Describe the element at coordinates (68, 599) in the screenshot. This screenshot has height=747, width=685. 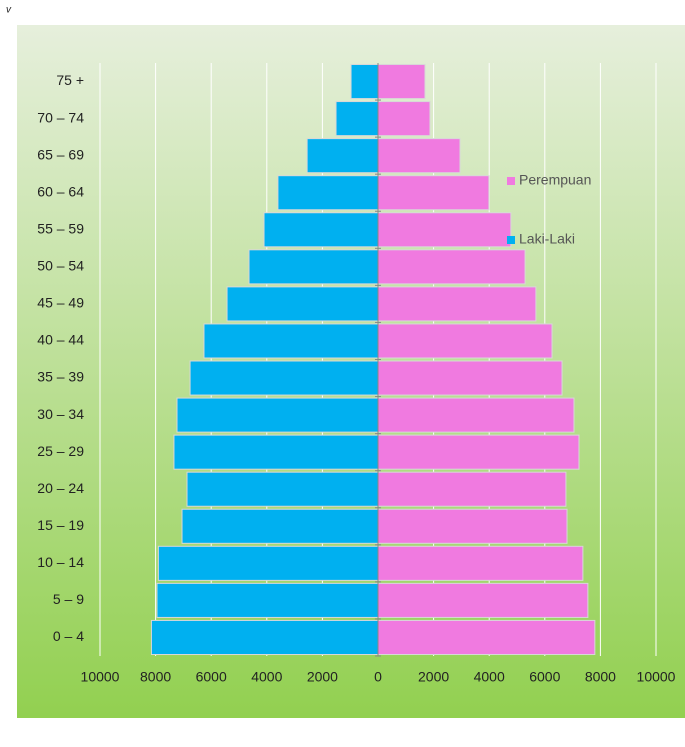
I see `y-tick-label: 5 – 9` at that location.